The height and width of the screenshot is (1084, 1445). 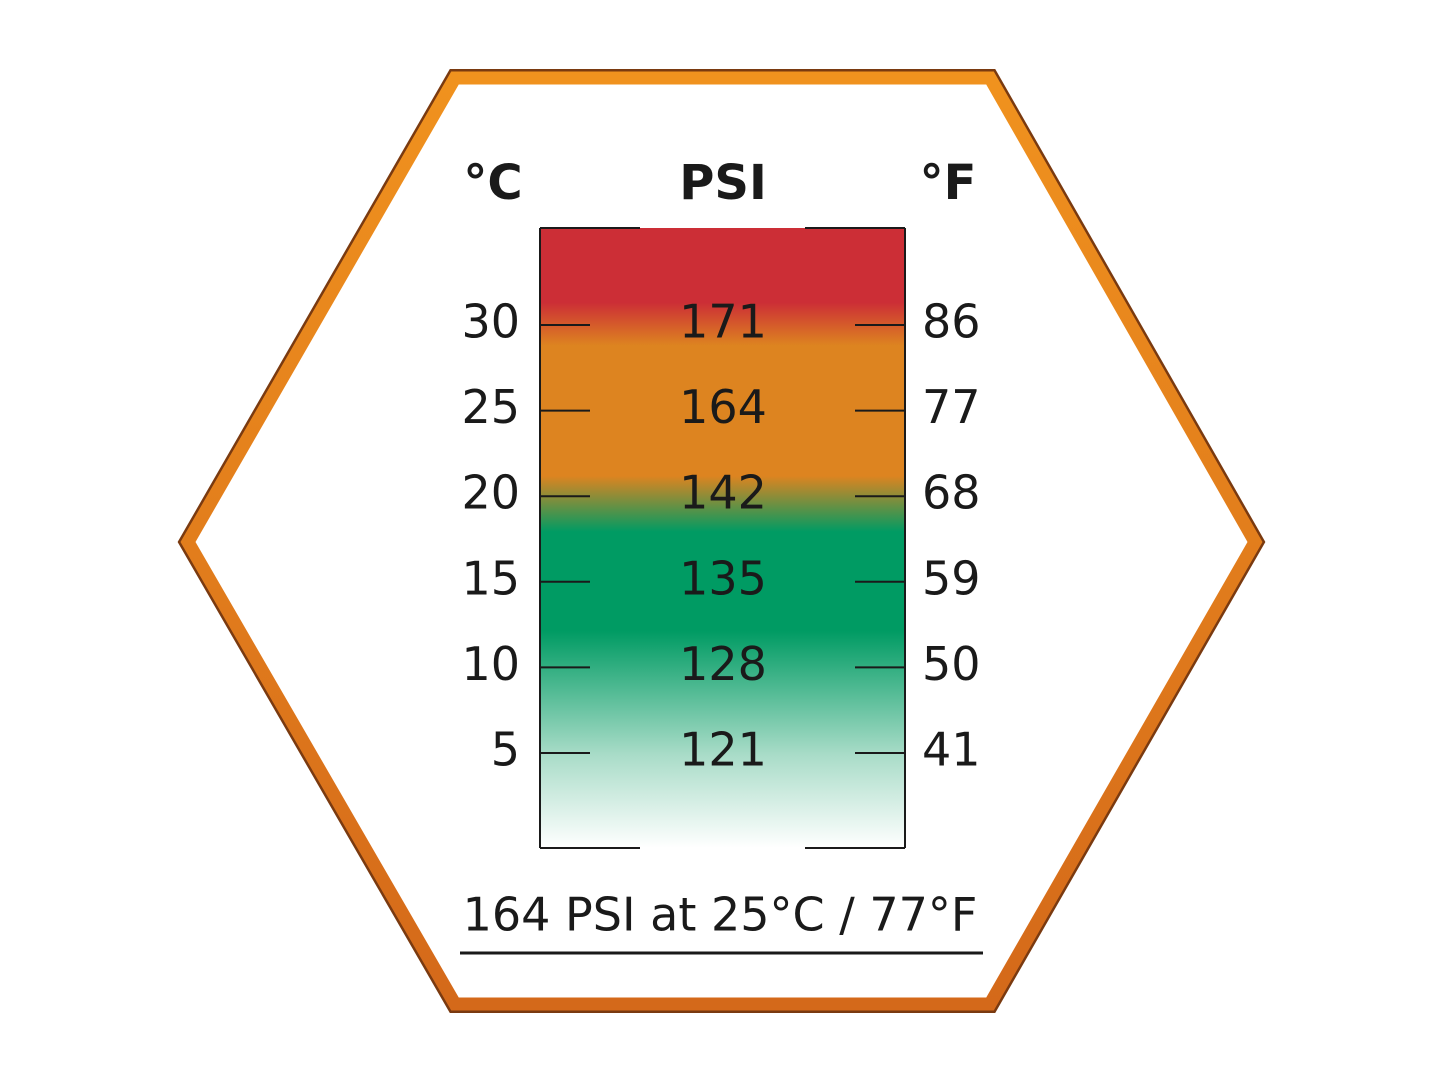 I want to click on celsius-value: 15, so click(x=490, y=578).